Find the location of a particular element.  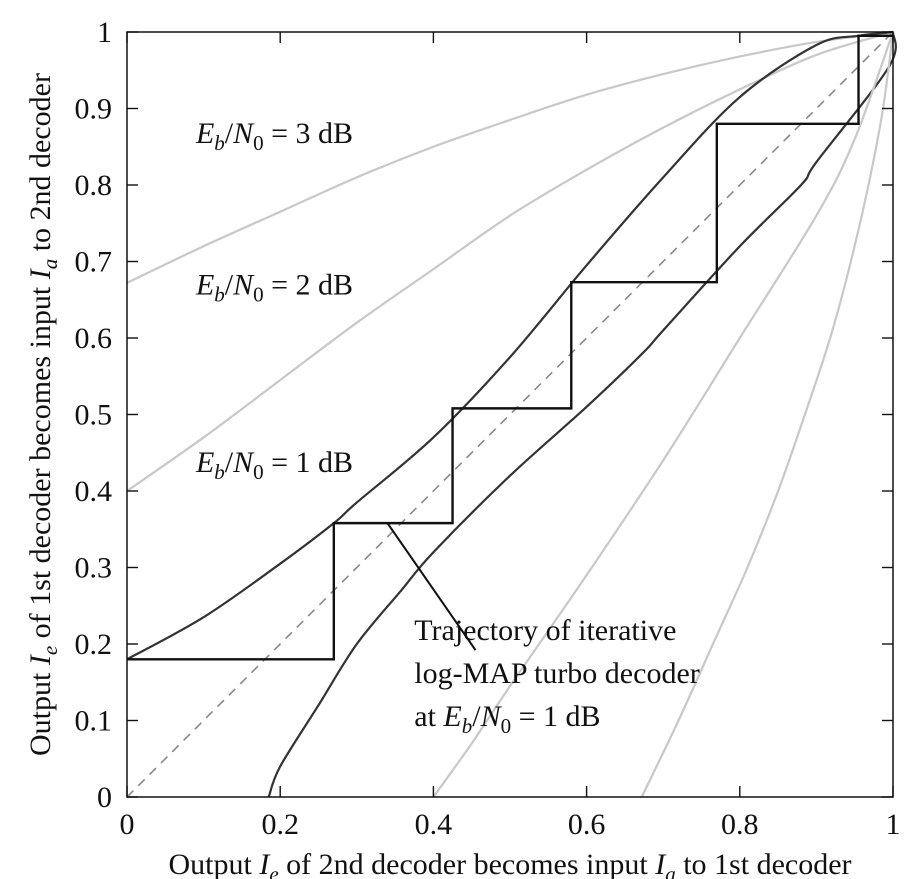

y-tick-label: 0.5 is located at coordinates (94, 415).